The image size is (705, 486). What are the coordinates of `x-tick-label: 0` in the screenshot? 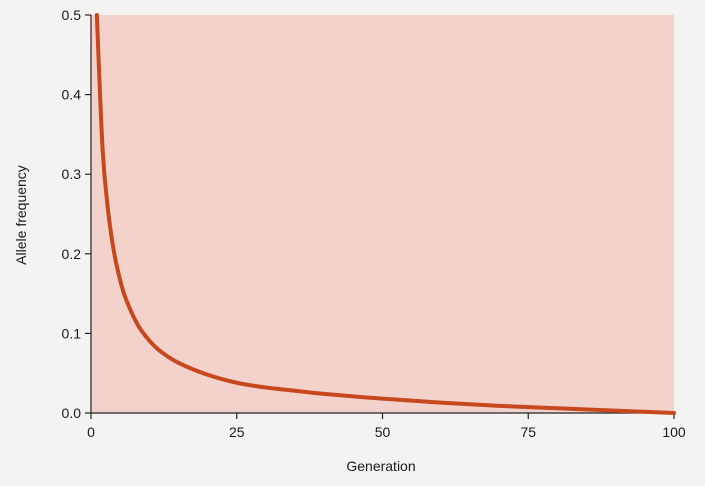 It's located at (91, 432).